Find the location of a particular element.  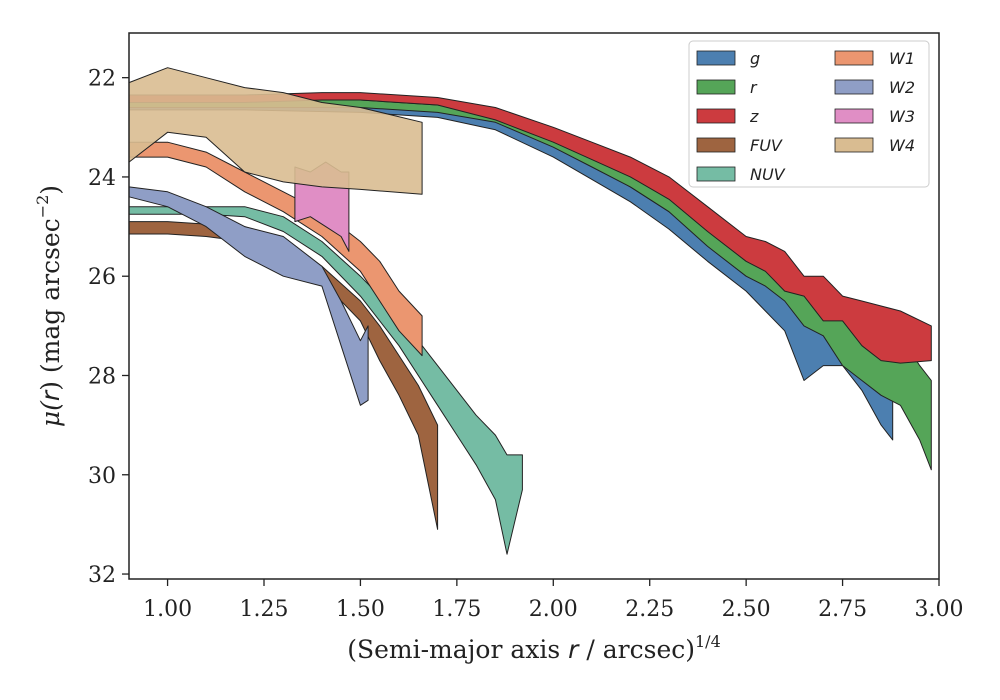

x-tick-label: 1.50 is located at coordinates (360, 609).